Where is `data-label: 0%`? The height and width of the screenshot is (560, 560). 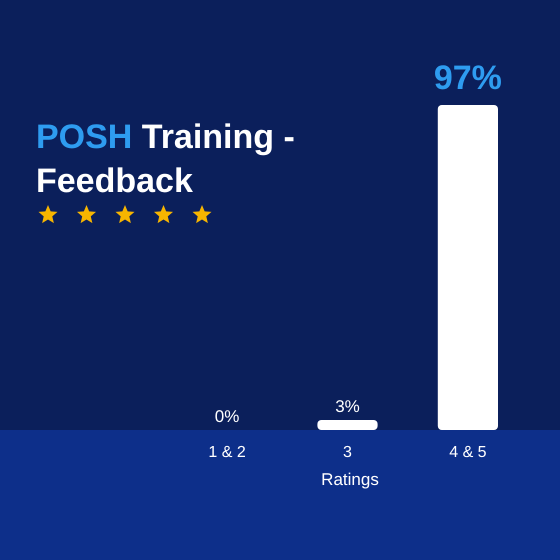 data-label: 0% is located at coordinates (227, 416).